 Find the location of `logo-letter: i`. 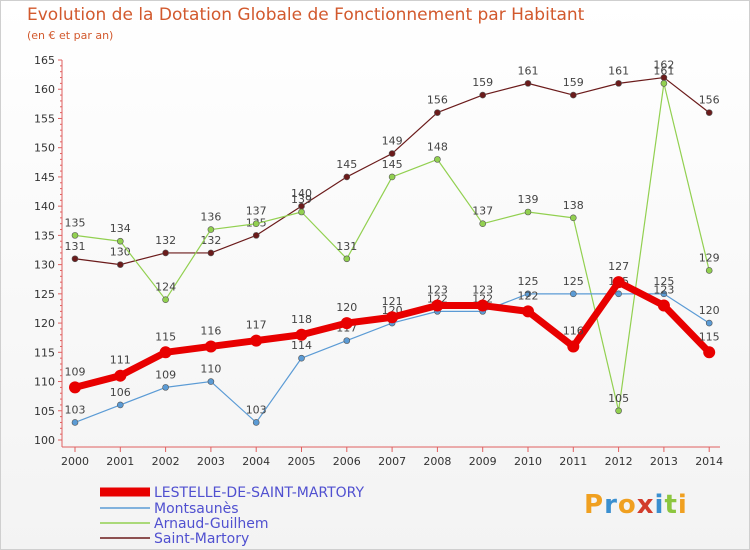

logo-letter: i is located at coordinates (682, 505).